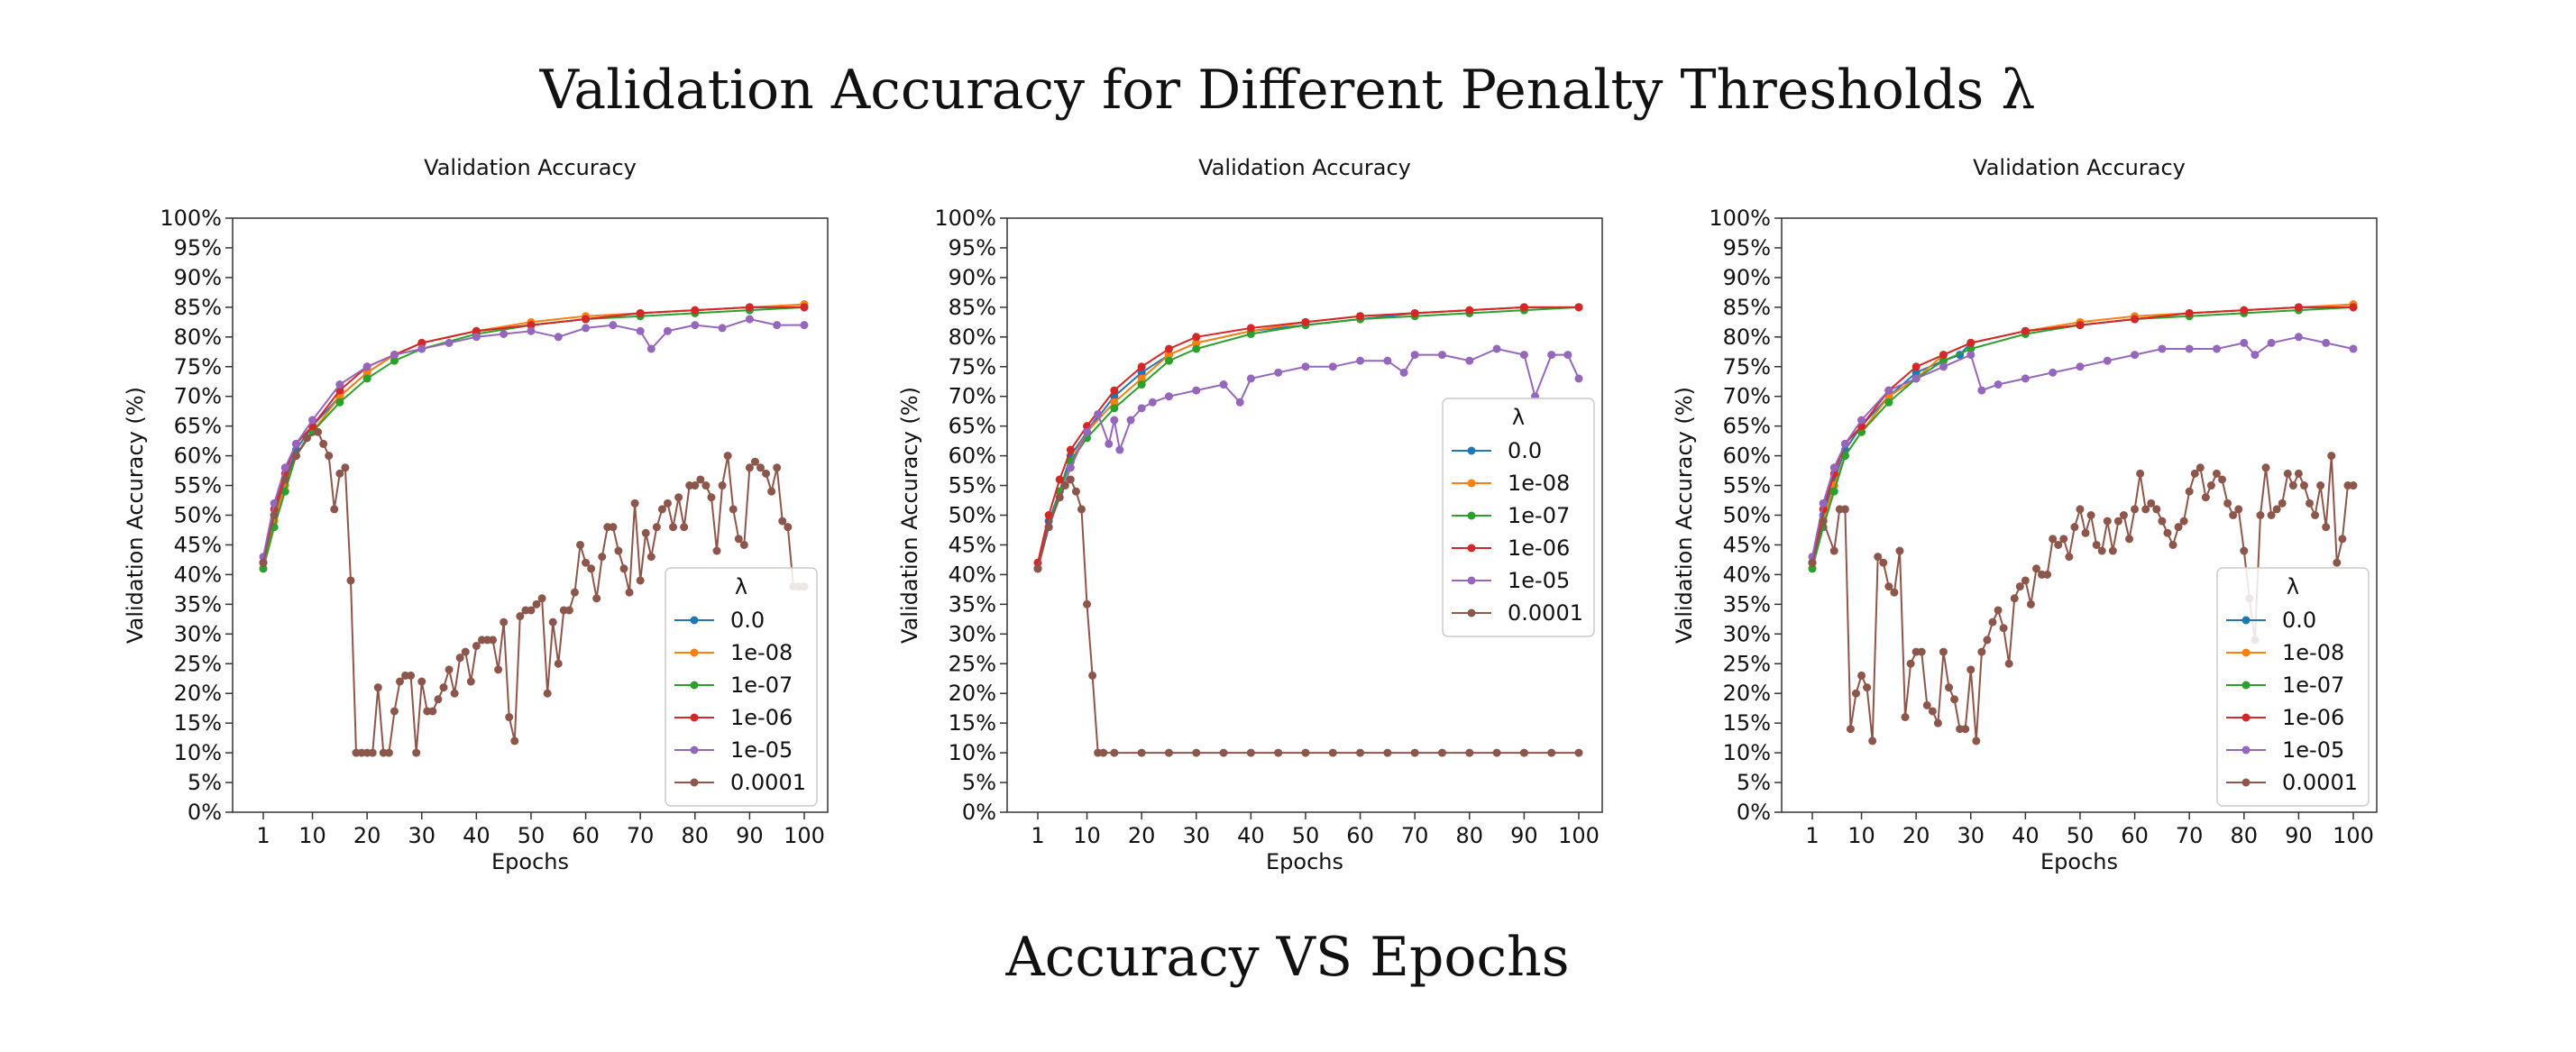  What do you see at coordinates (1539, 515) in the screenshot?
I see `legend-label: 1e-07` at bounding box center [1539, 515].